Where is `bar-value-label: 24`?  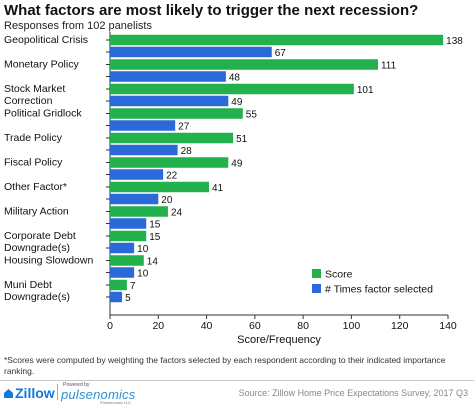 bar-value-label: 24 is located at coordinates (177, 213).